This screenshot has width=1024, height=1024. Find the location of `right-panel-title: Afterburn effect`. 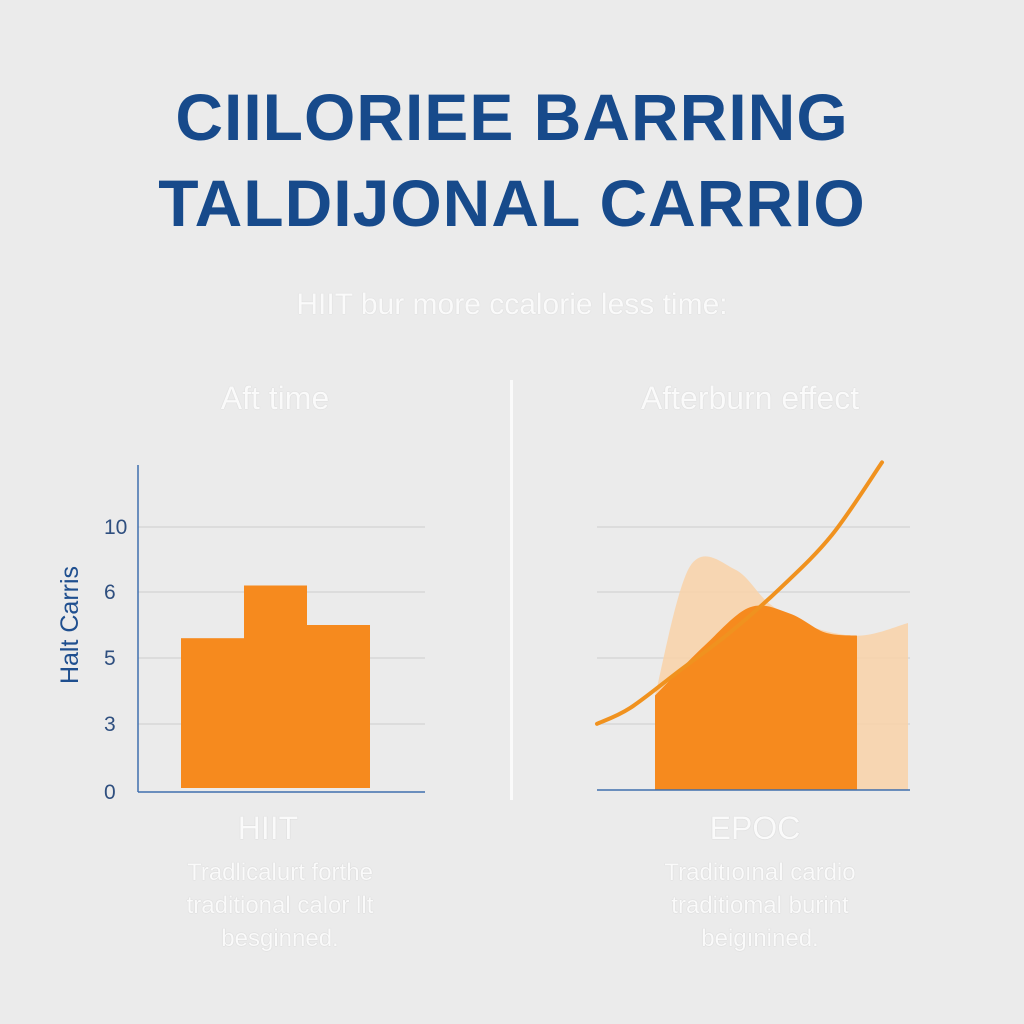

right-panel-title: Afterburn effect is located at coordinates (750, 398).